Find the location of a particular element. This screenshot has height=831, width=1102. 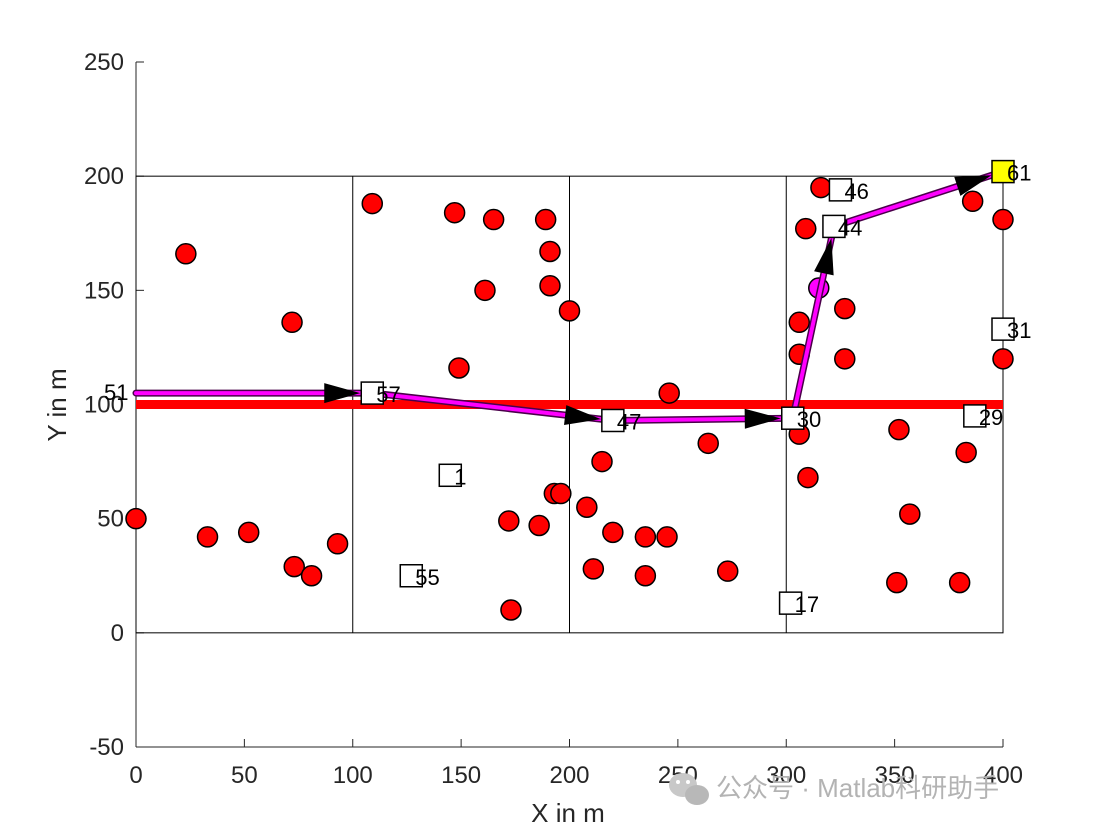

x-axis-label: X in m is located at coordinates (568, 813).